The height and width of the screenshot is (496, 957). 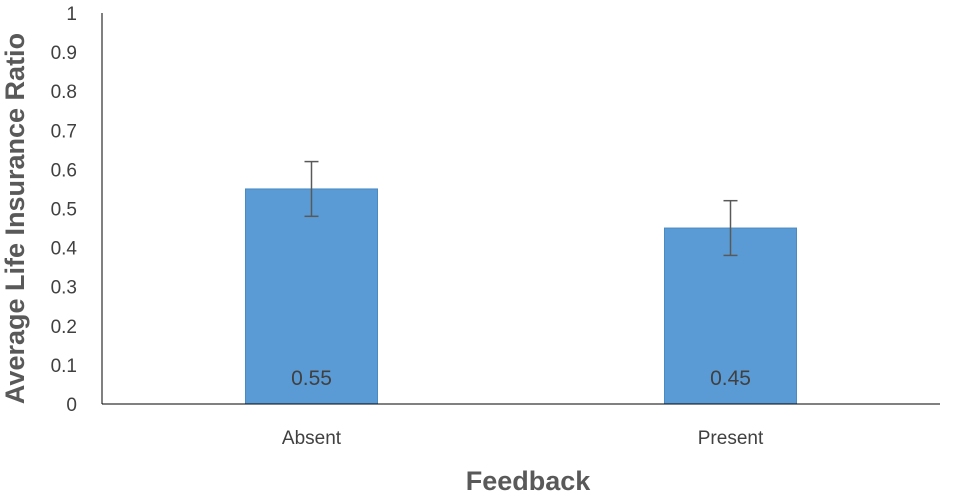 What do you see at coordinates (64, 288) in the screenshot?
I see `y-tick-label: 0.3` at bounding box center [64, 288].